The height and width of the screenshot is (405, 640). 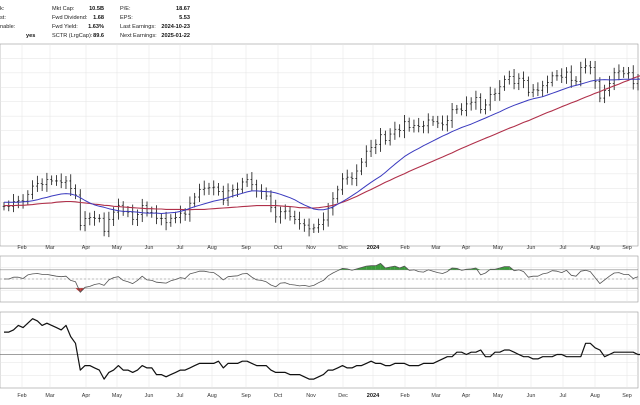 I want to click on field-value-0: 10.5B, so click(x=96, y=9).